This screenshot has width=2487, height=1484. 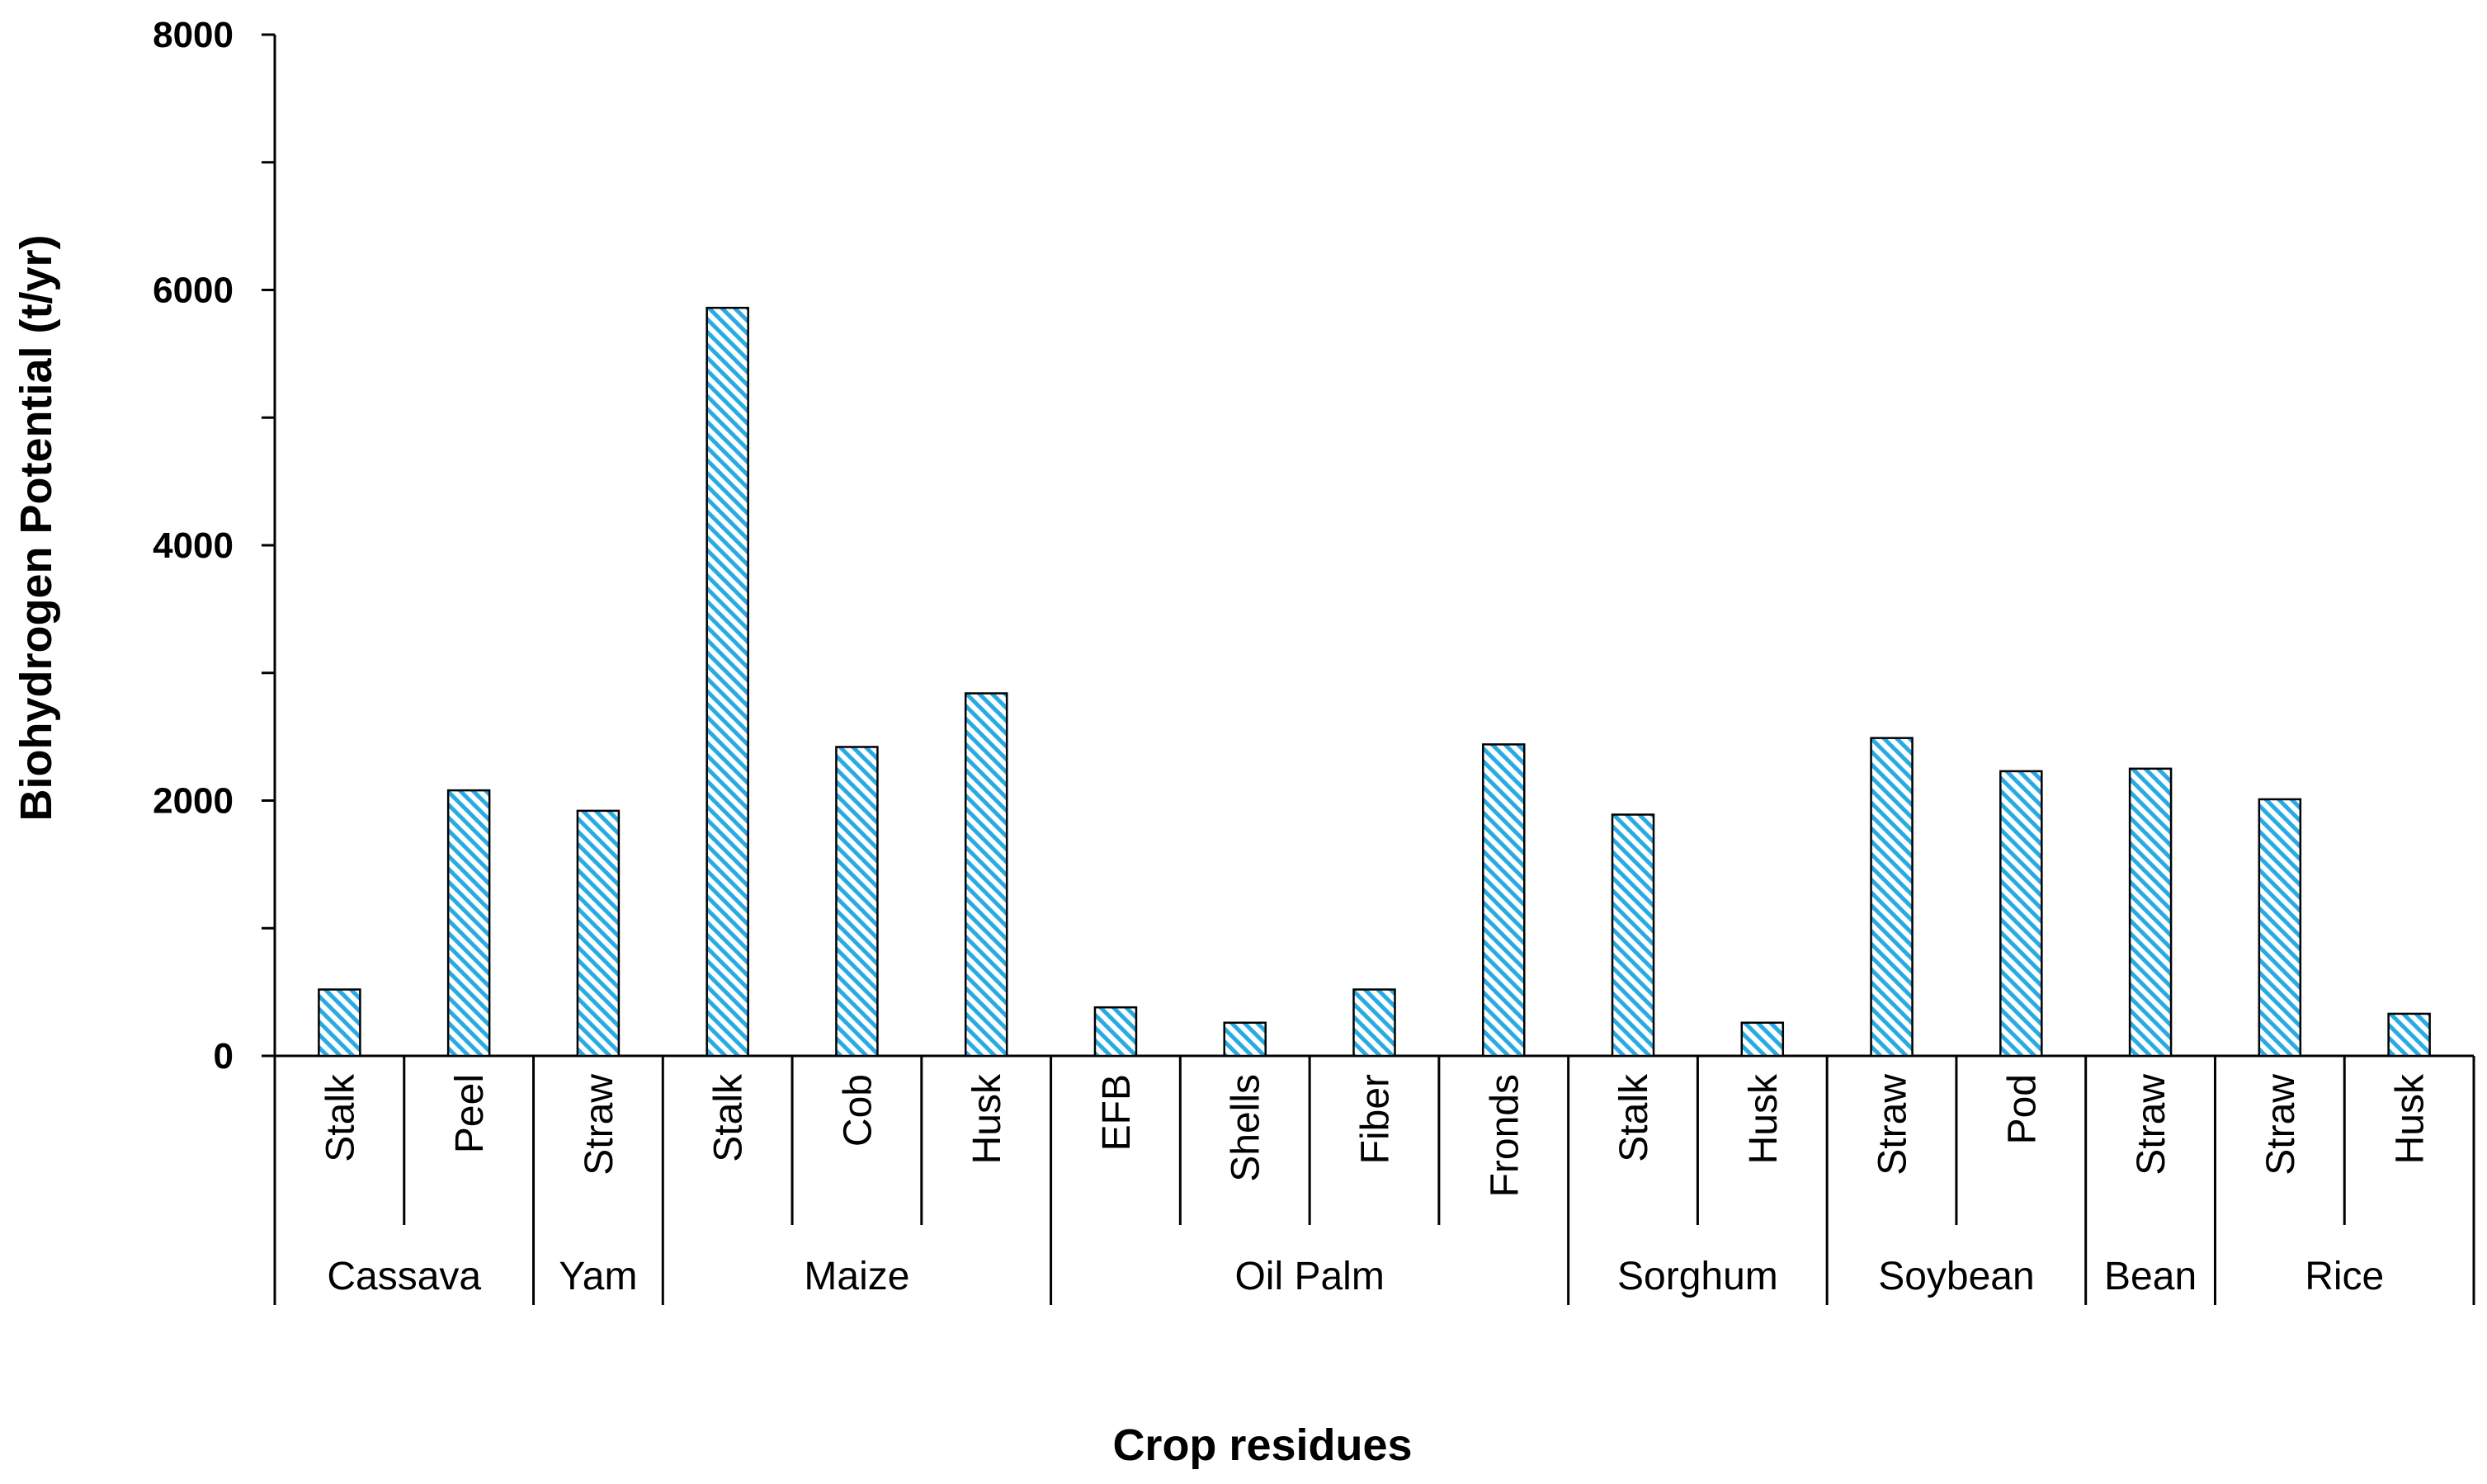 I want to click on group-label: Bean, so click(x=2150, y=1276).